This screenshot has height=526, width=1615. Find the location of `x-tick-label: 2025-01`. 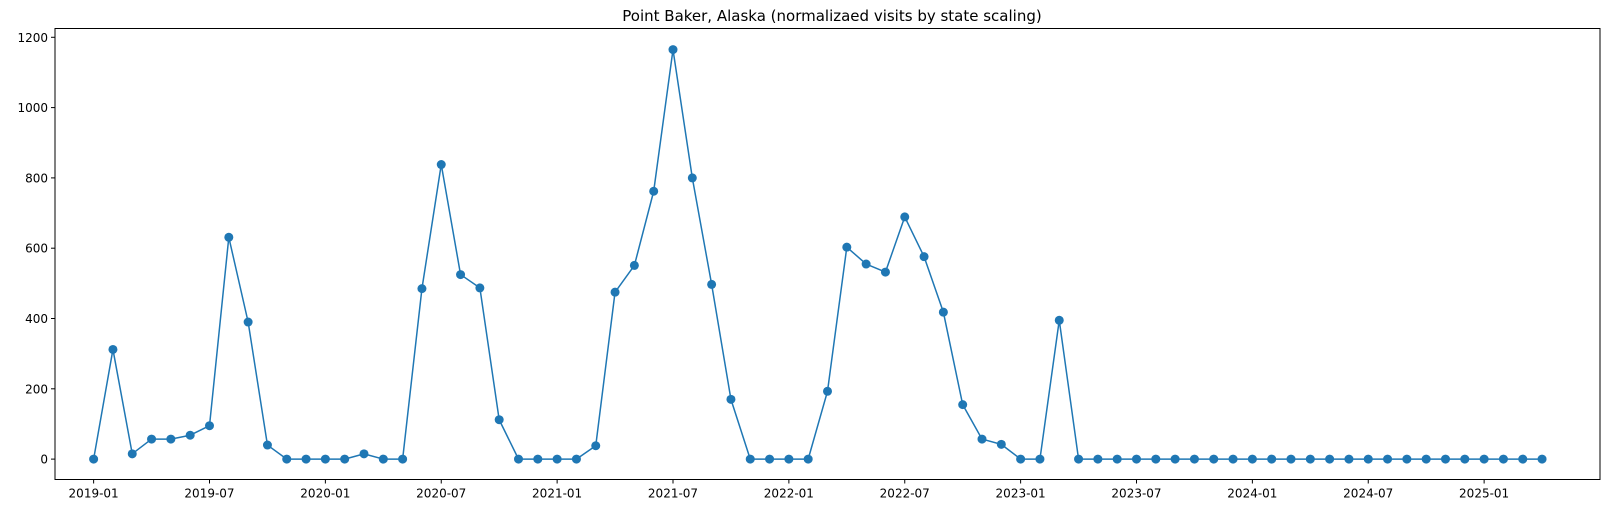

x-tick-label: 2025-01 is located at coordinates (1484, 494).